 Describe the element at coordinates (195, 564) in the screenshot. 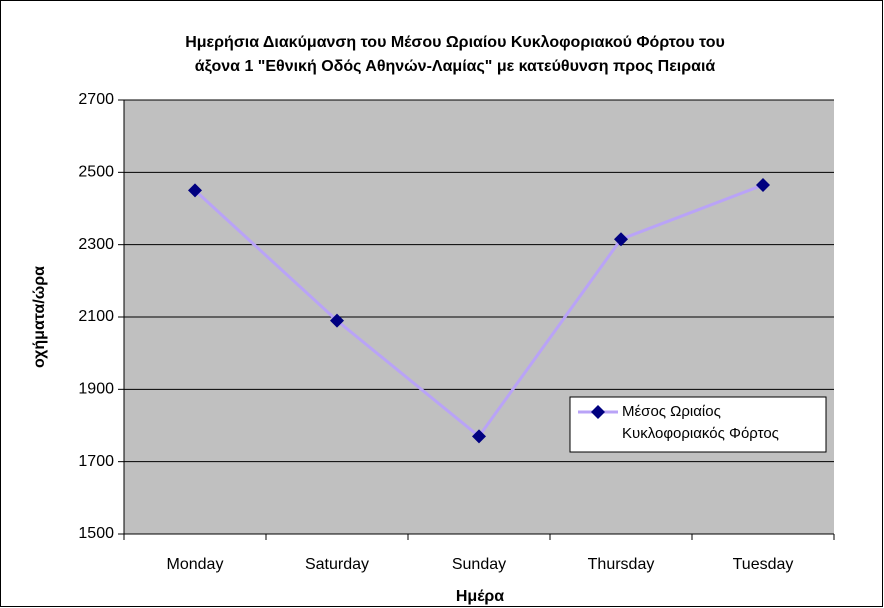

I see `x-tick-label: Monday` at that location.